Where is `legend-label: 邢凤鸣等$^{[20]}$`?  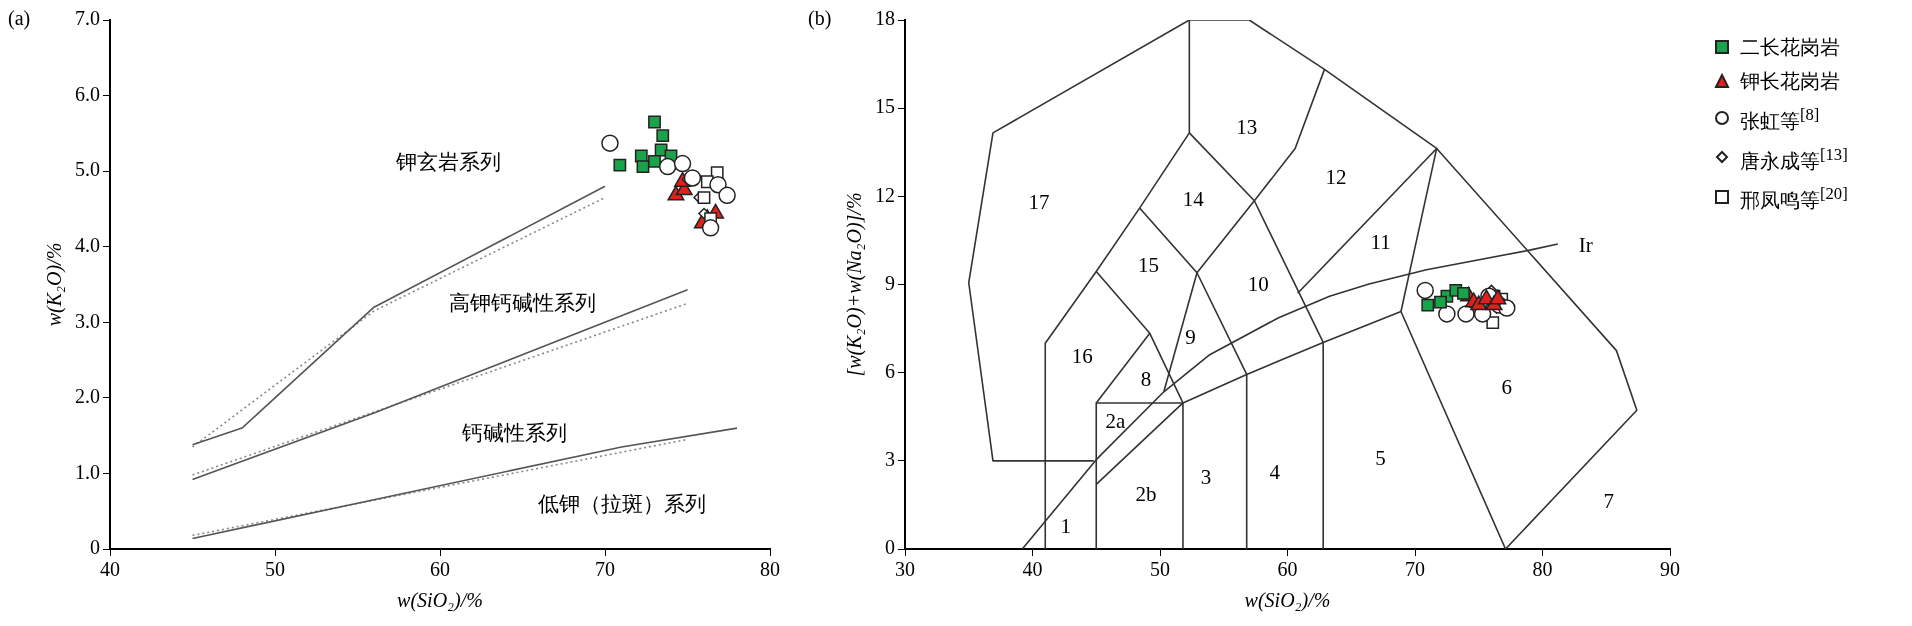
legend-label: 邢凤鸣等$^{[20]}$ is located at coordinates (1794, 198).